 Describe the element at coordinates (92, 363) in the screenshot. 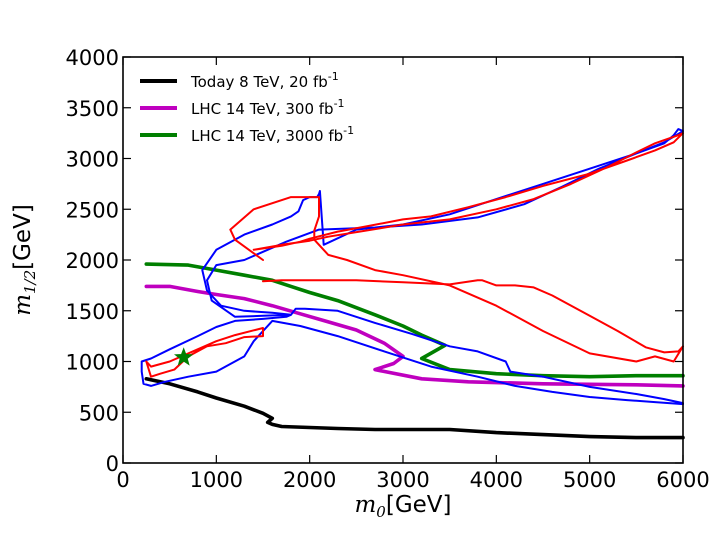

I see `y-tick-label: 1000` at that location.